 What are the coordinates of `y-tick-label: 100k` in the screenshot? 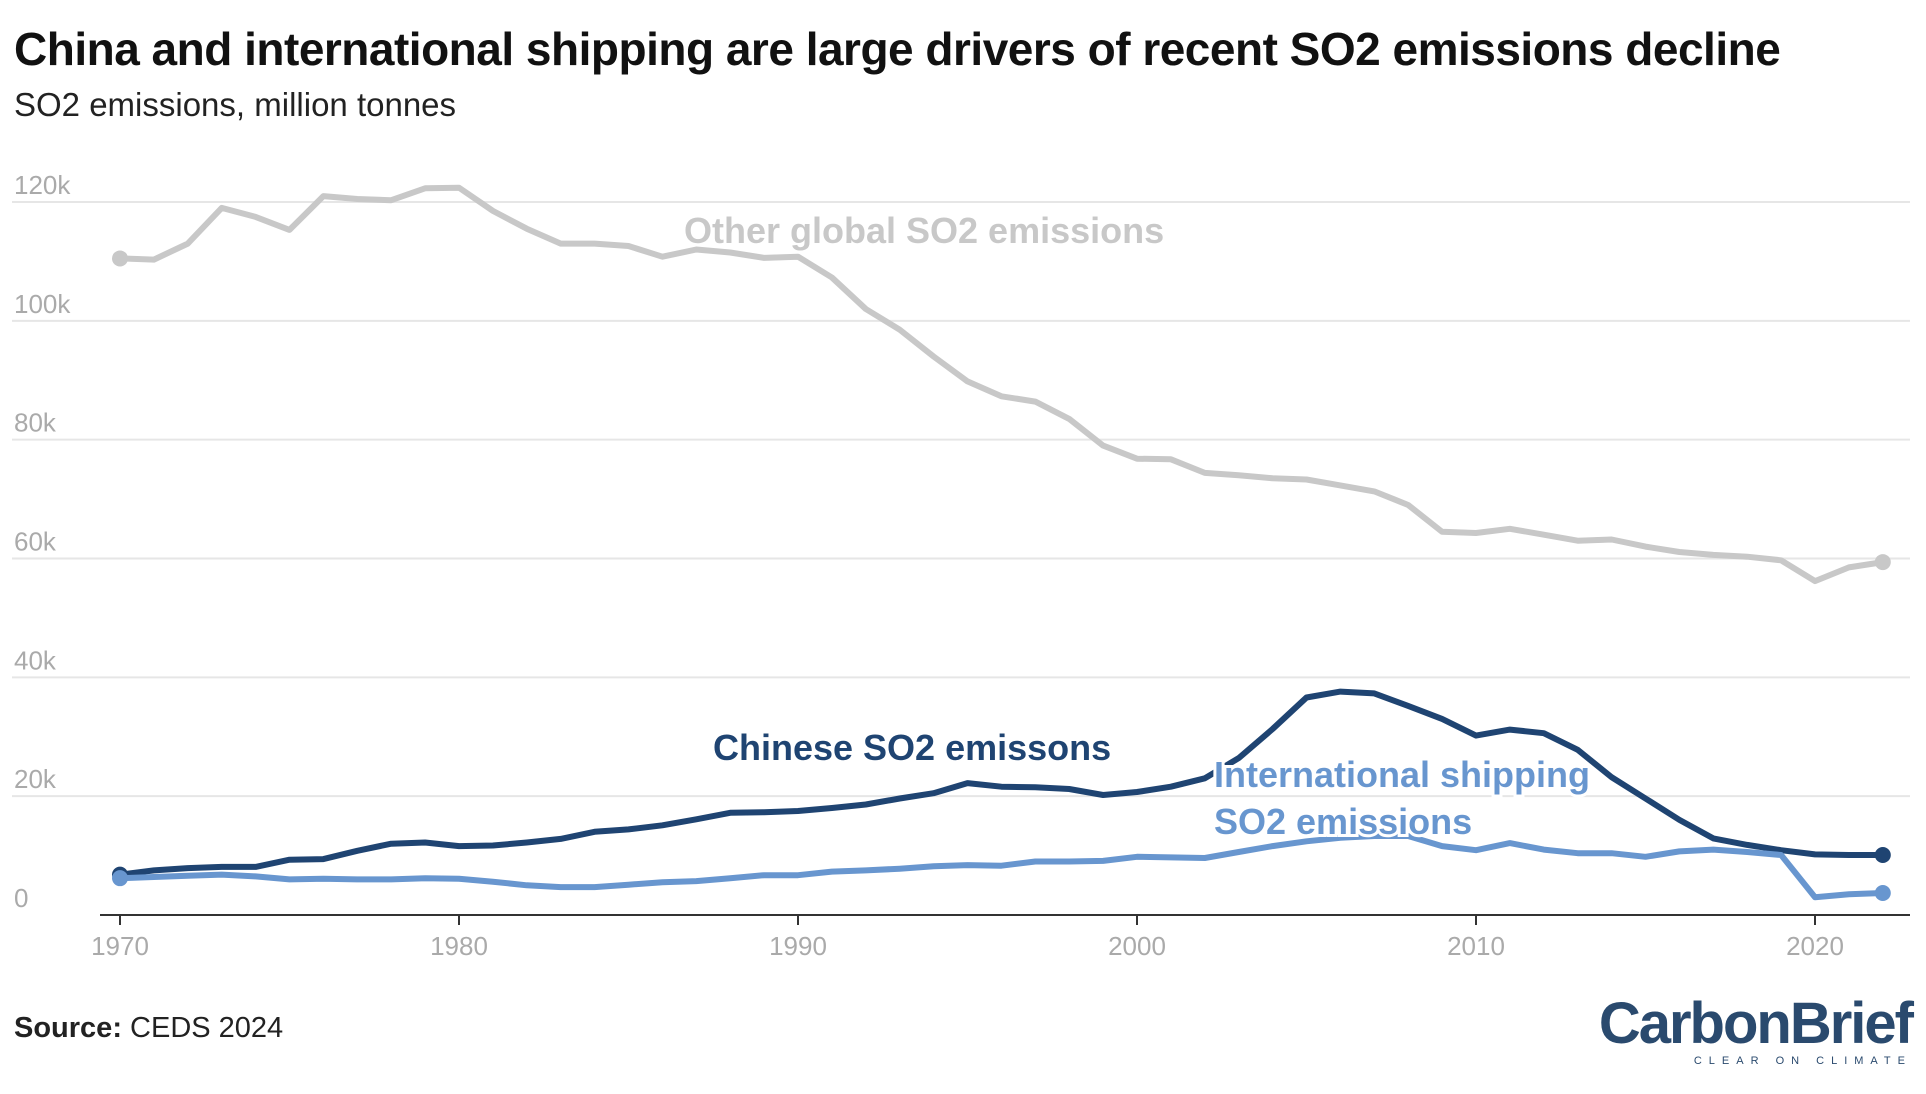 It's located at (42, 304).